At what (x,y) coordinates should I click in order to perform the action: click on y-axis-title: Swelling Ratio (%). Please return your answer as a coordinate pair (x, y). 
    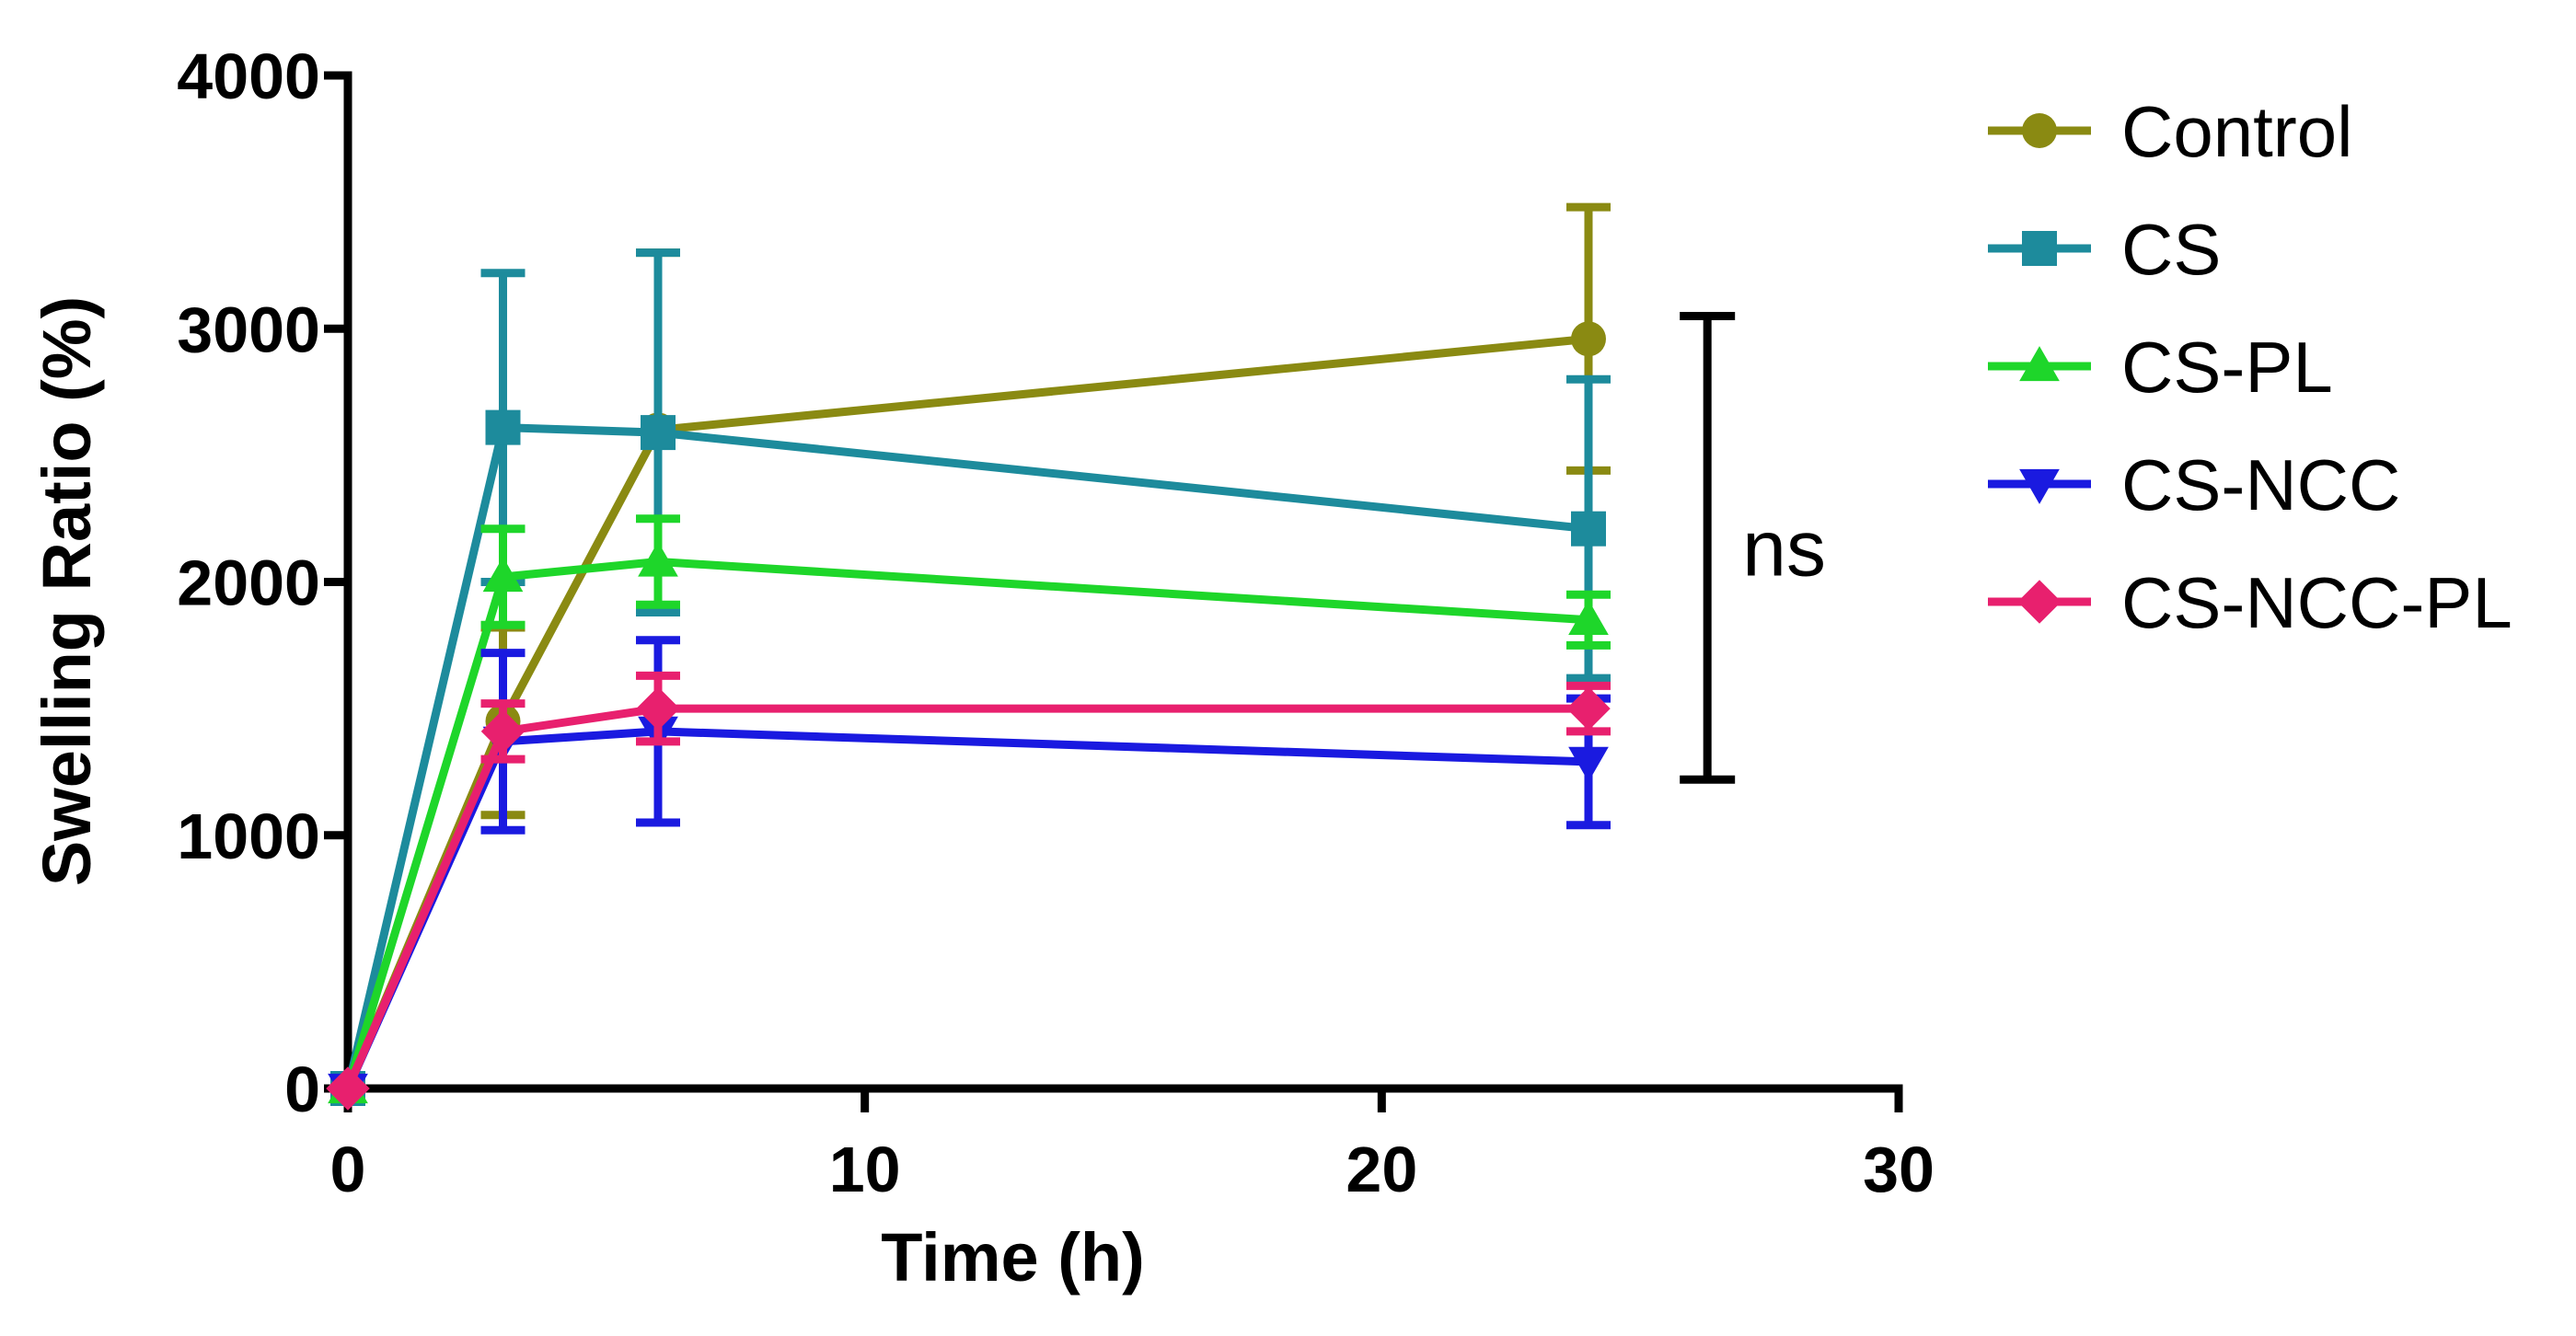
    Looking at the image, I should click on (67, 591).